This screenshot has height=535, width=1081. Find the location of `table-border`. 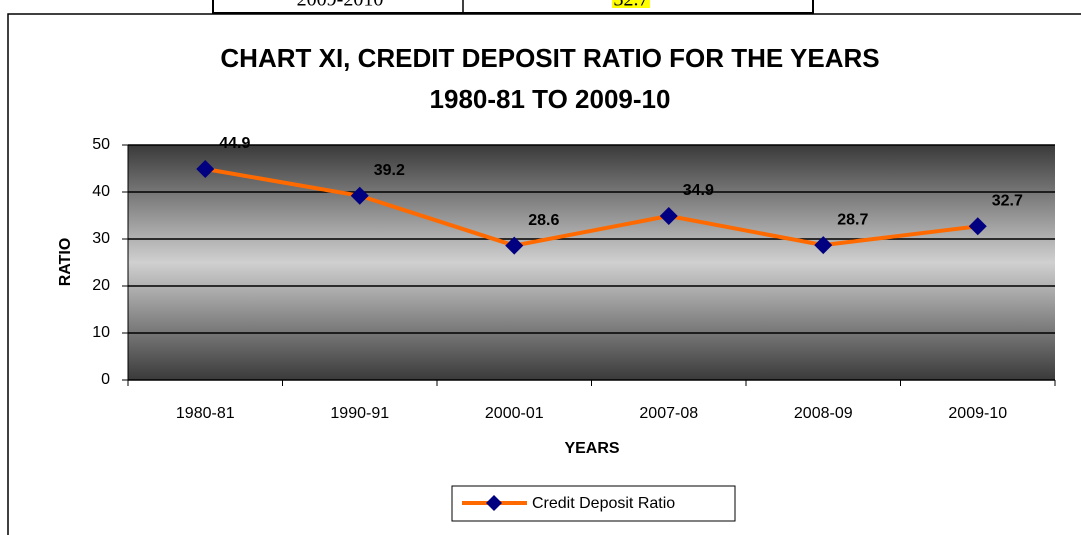

table-border is located at coordinates (513, 7).